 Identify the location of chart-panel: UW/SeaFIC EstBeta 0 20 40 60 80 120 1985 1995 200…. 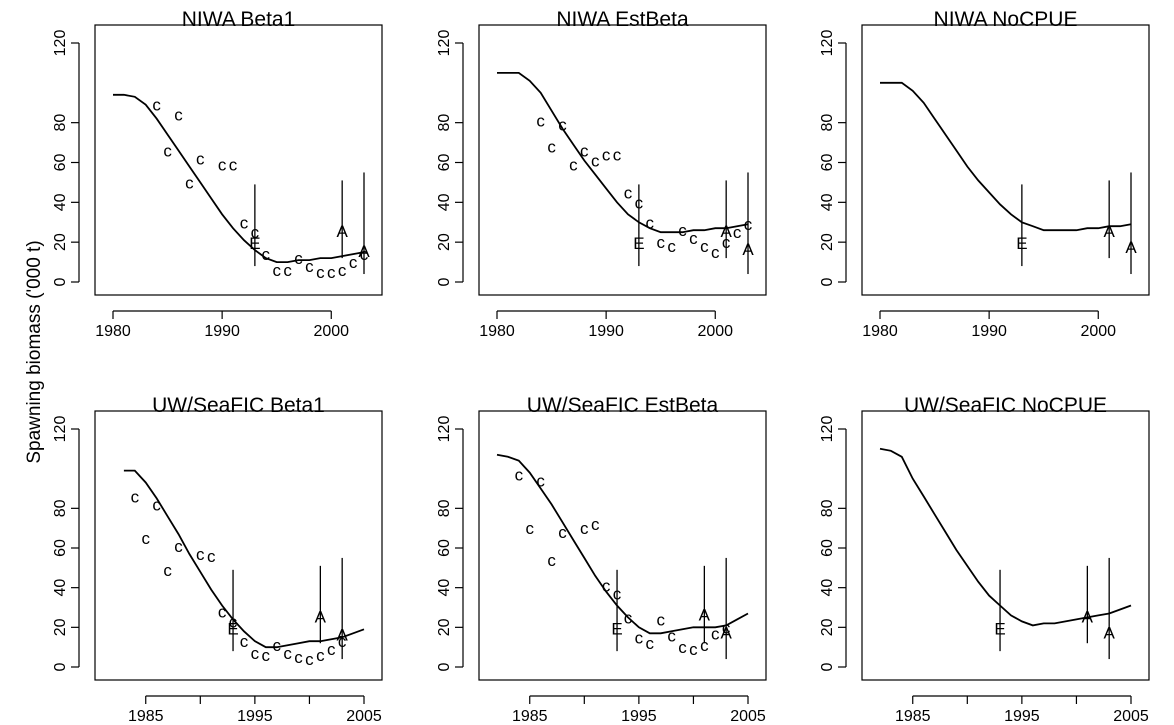
(601, 559).